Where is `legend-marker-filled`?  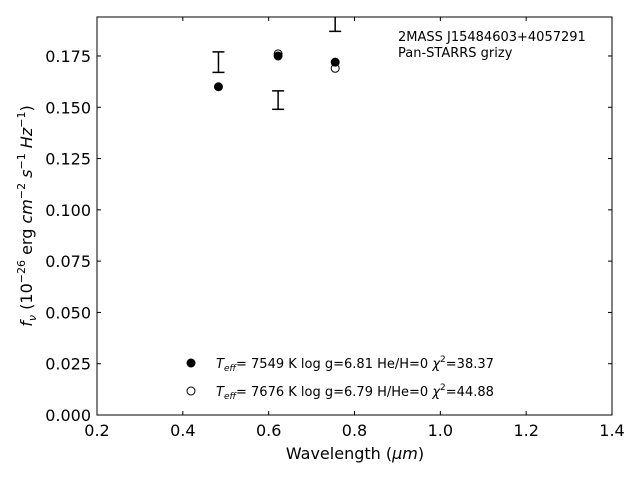 legend-marker-filled is located at coordinates (191, 363).